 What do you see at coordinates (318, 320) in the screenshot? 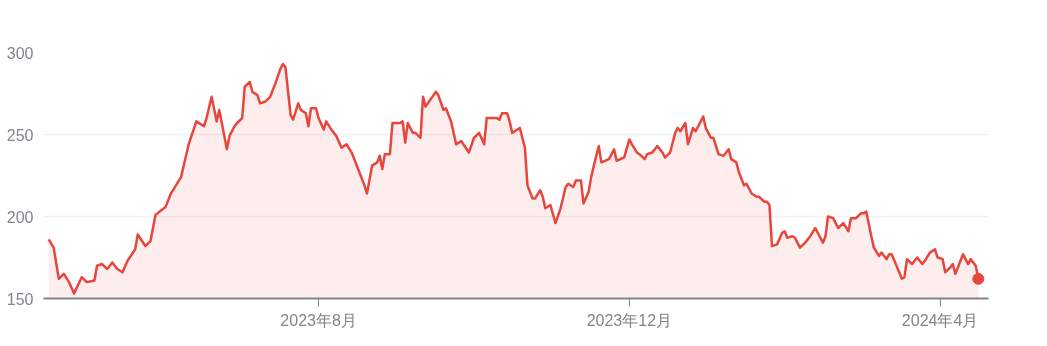
I see `x-tick-label: 2023年8月` at bounding box center [318, 320].